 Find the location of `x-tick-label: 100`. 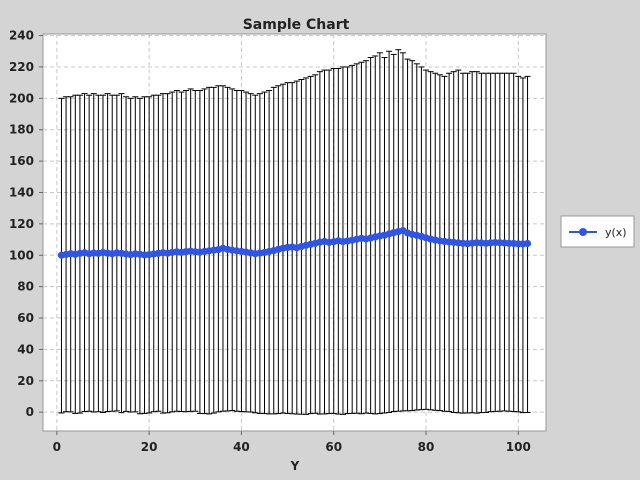

x-tick-label: 100 is located at coordinates (518, 447).